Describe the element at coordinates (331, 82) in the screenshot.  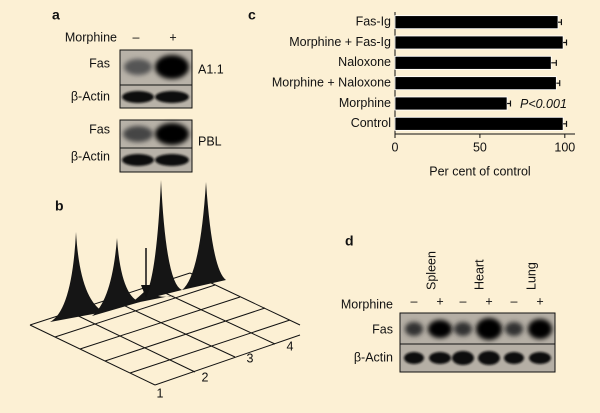
I see `y-tick-label: Morphine + Naloxone` at that location.